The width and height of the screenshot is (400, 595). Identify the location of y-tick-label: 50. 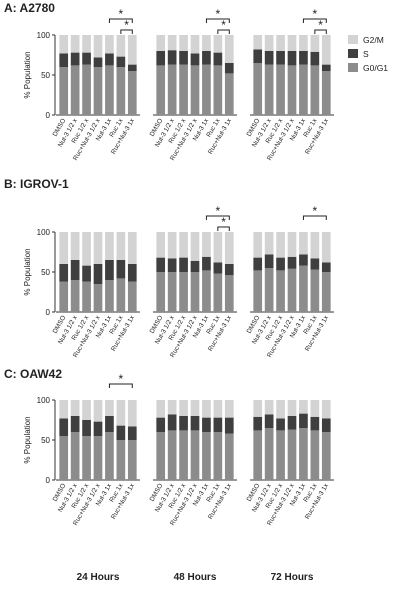
(45, 440).